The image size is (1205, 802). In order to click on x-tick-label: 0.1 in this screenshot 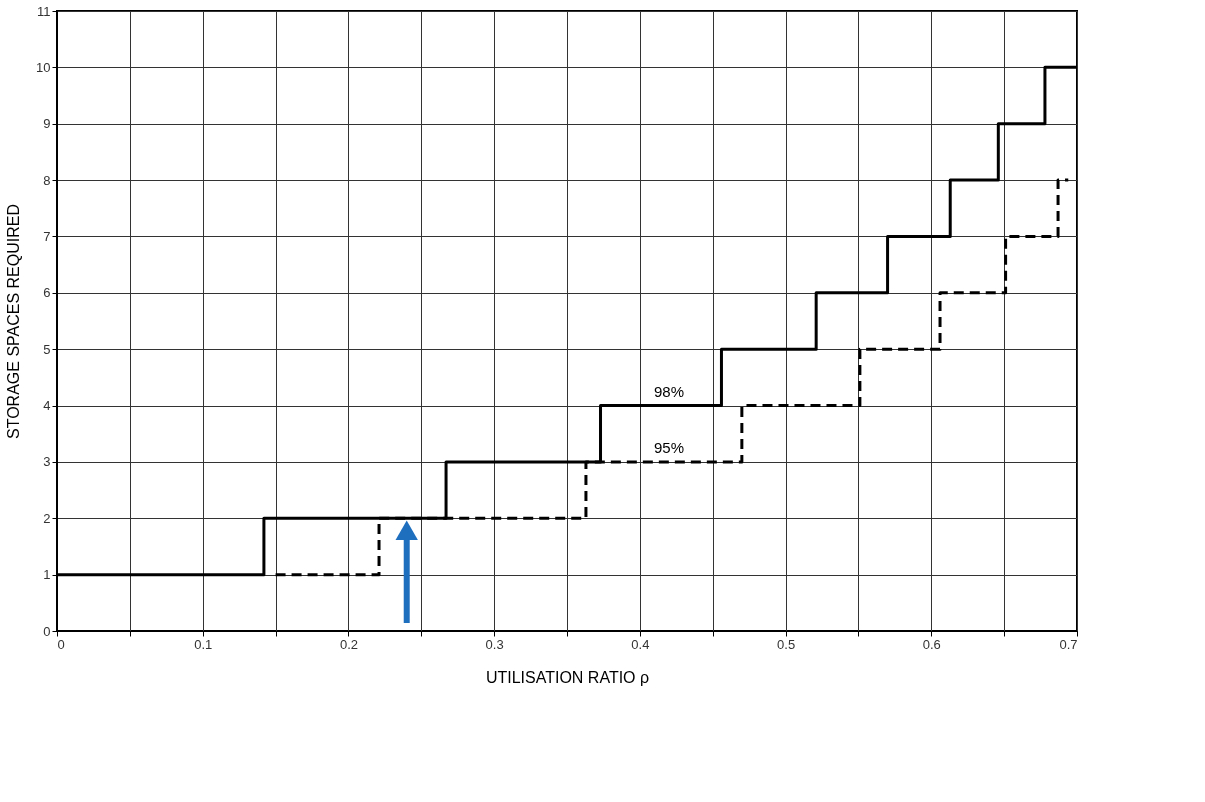, I will do `click(203, 644)`.